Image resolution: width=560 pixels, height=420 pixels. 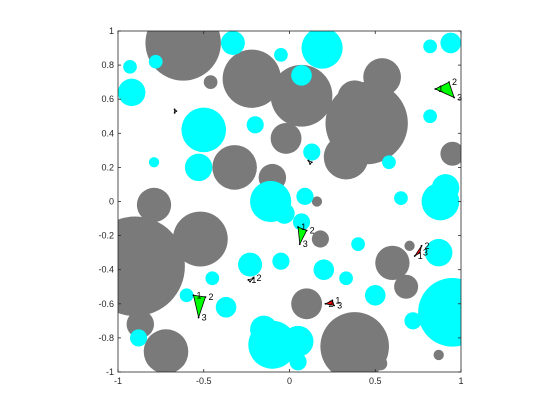 What do you see at coordinates (107, 133) in the screenshot?
I see `y-tick-label: 0.4` at bounding box center [107, 133].